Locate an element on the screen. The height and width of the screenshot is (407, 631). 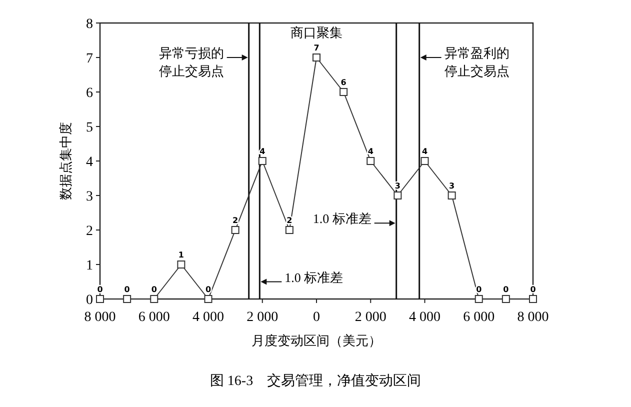
y-tick-label: 8 is located at coordinates (89, 24).